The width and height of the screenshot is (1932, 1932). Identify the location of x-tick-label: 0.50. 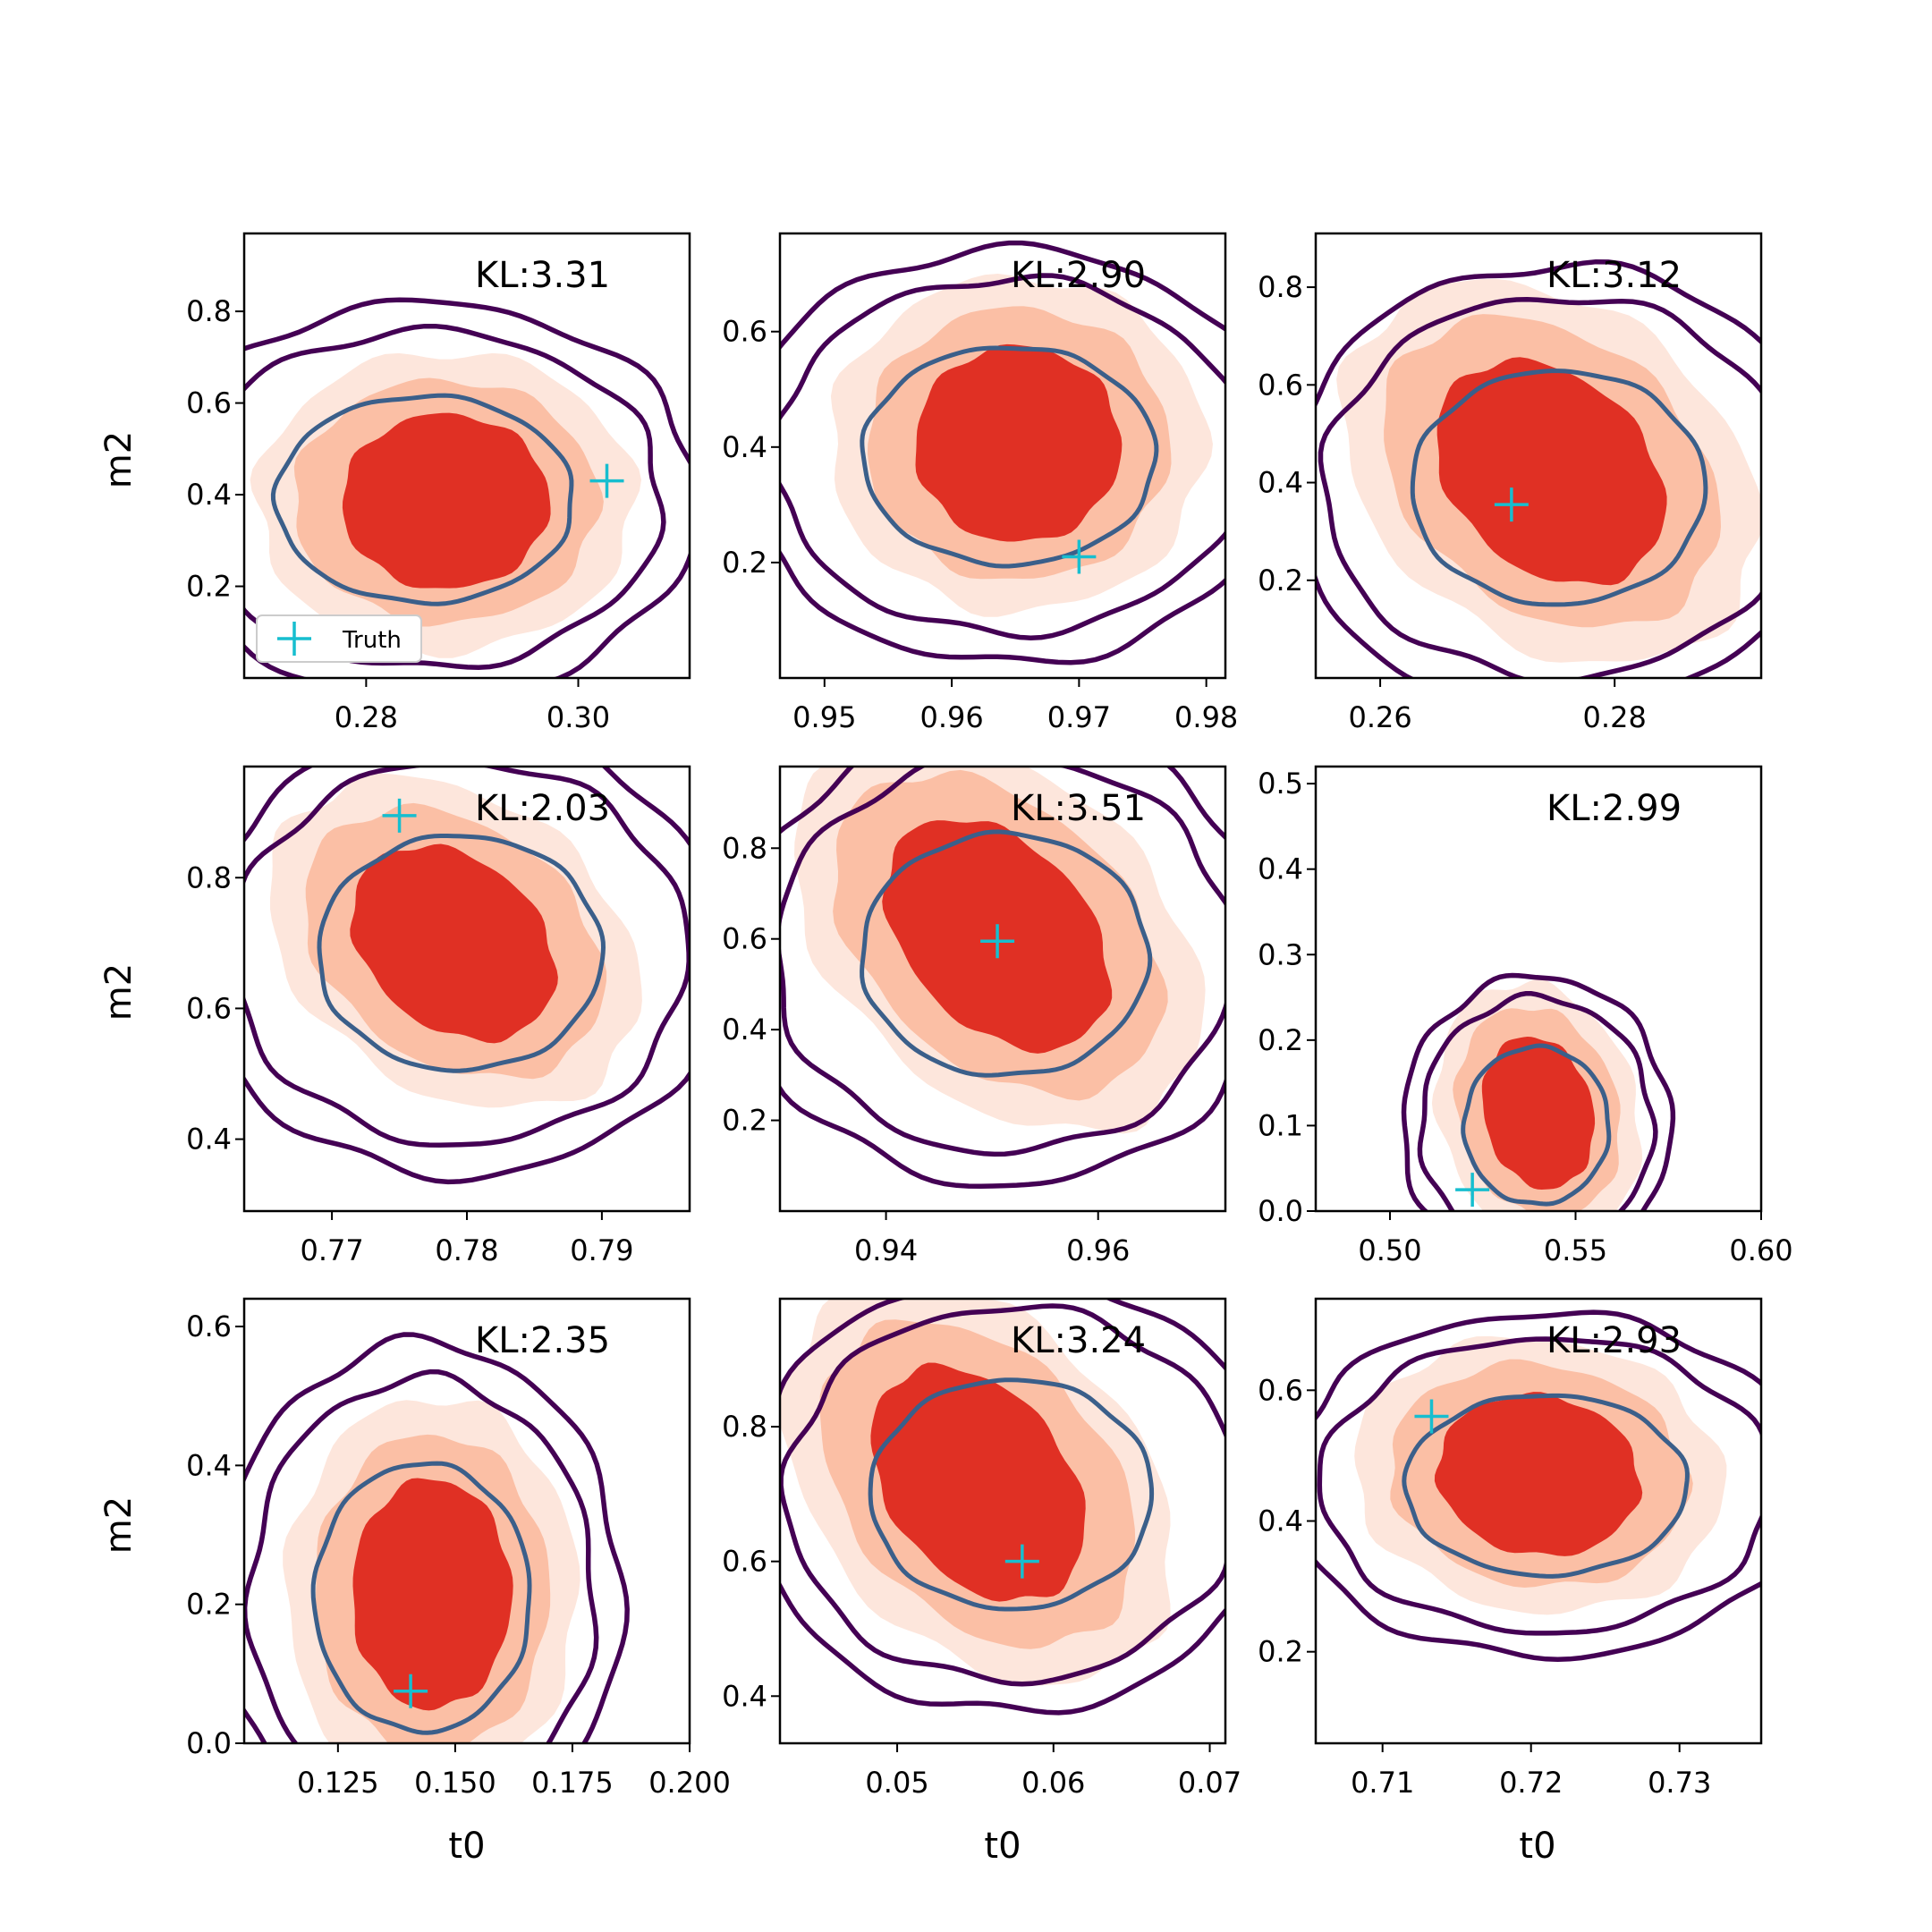
(1389, 1250).